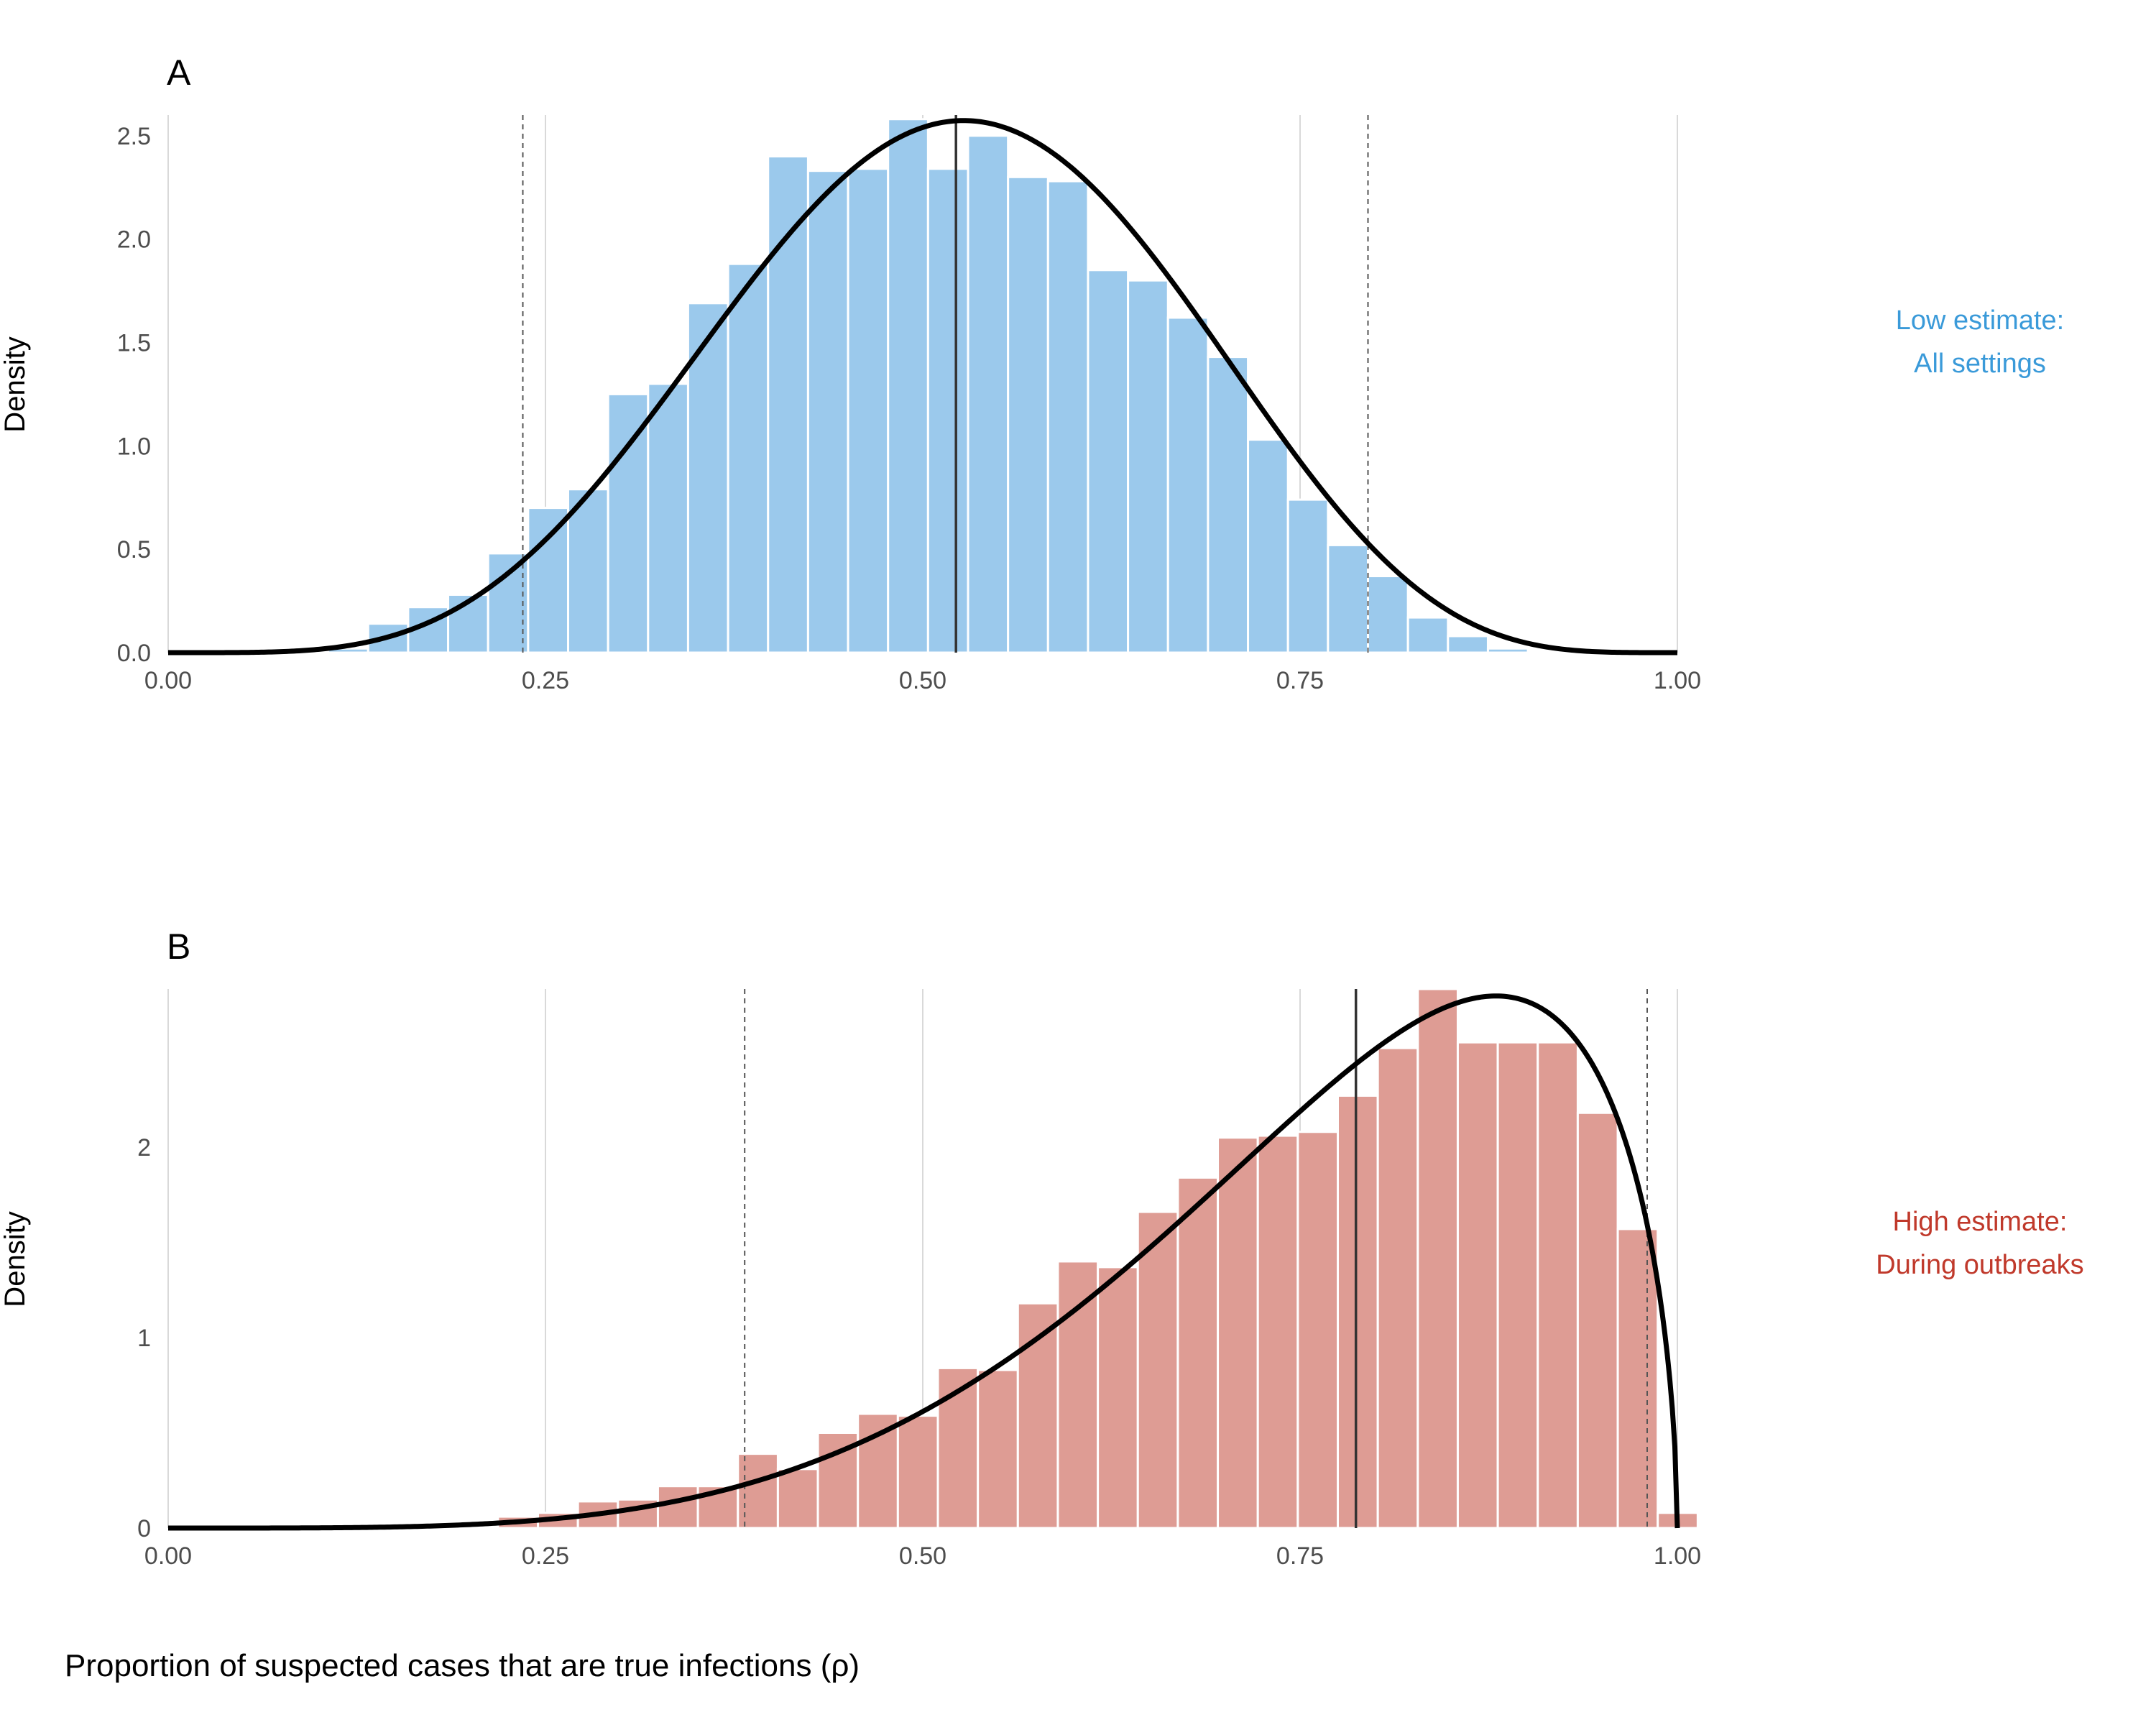 This screenshot has height=1725, width=2156. What do you see at coordinates (134, 240) in the screenshot?
I see `y-tick-label: 2.0` at bounding box center [134, 240].